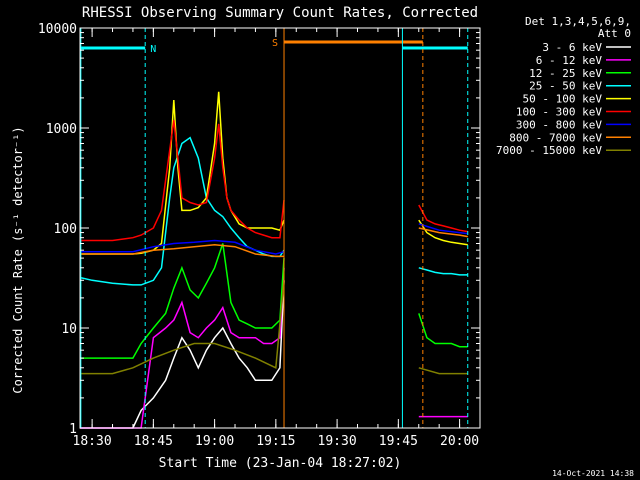 The height and width of the screenshot is (480, 640). I want to click on legend-label-2: 6 - 12 keV, so click(569, 60).